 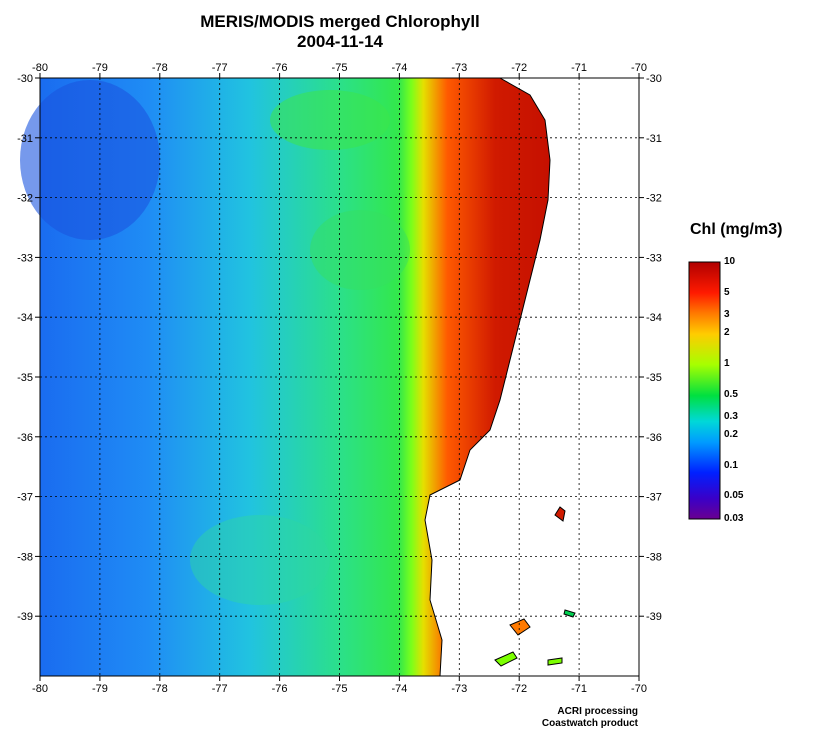 What do you see at coordinates (399, 68) in the screenshot?
I see `lon-label-top: -74` at bounding box center [399, 68].